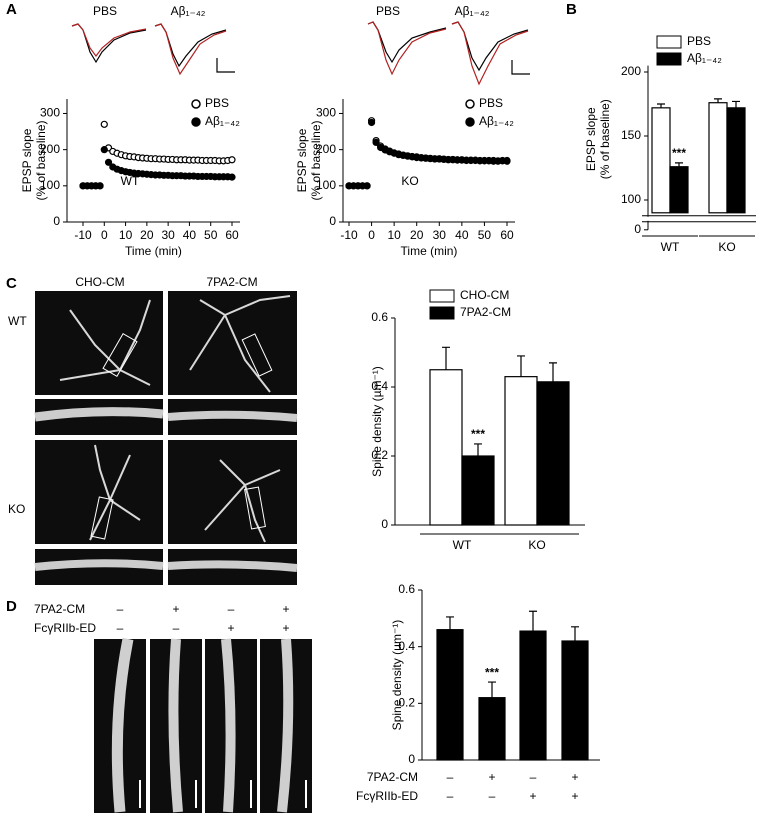 The width and height of the screenshot is (759, 817). What do you see at coordinates (11, 283) in the screenshot?
I see `panel-label: C` at bounding box center [11, 283].